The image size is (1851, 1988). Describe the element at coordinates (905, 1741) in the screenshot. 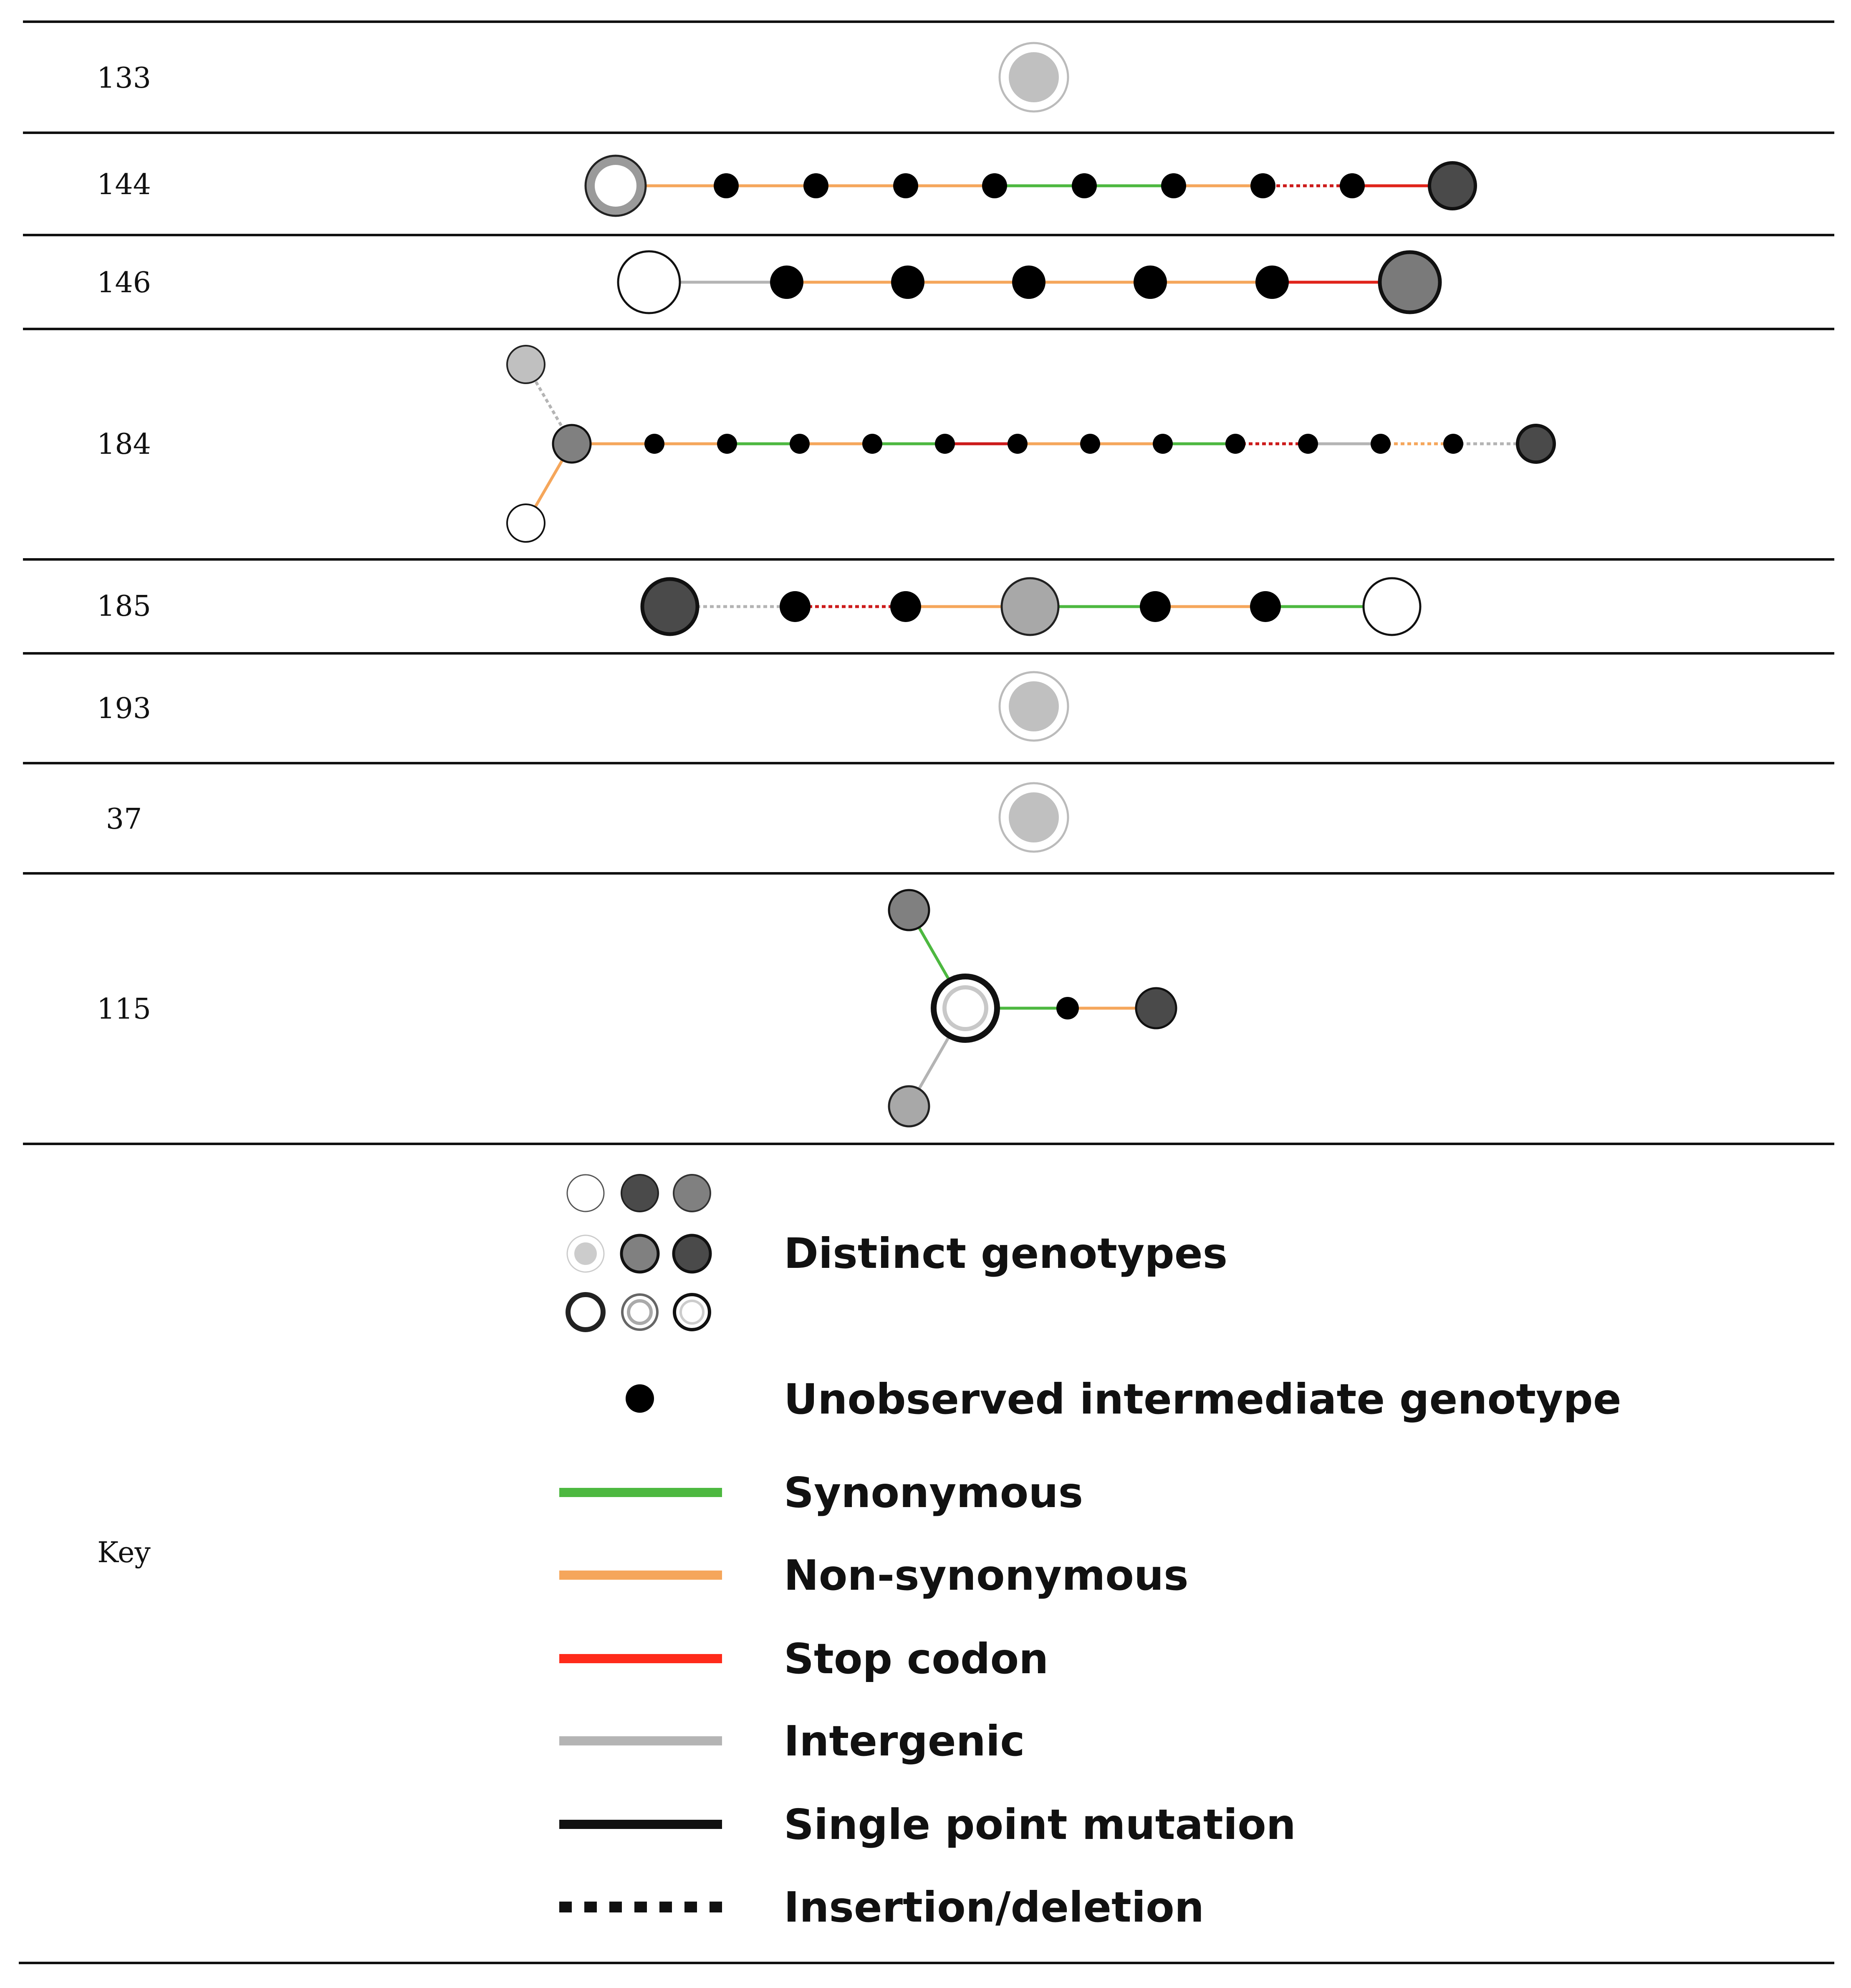

I see `legend-label-intergenic: Intergenic` at that location.